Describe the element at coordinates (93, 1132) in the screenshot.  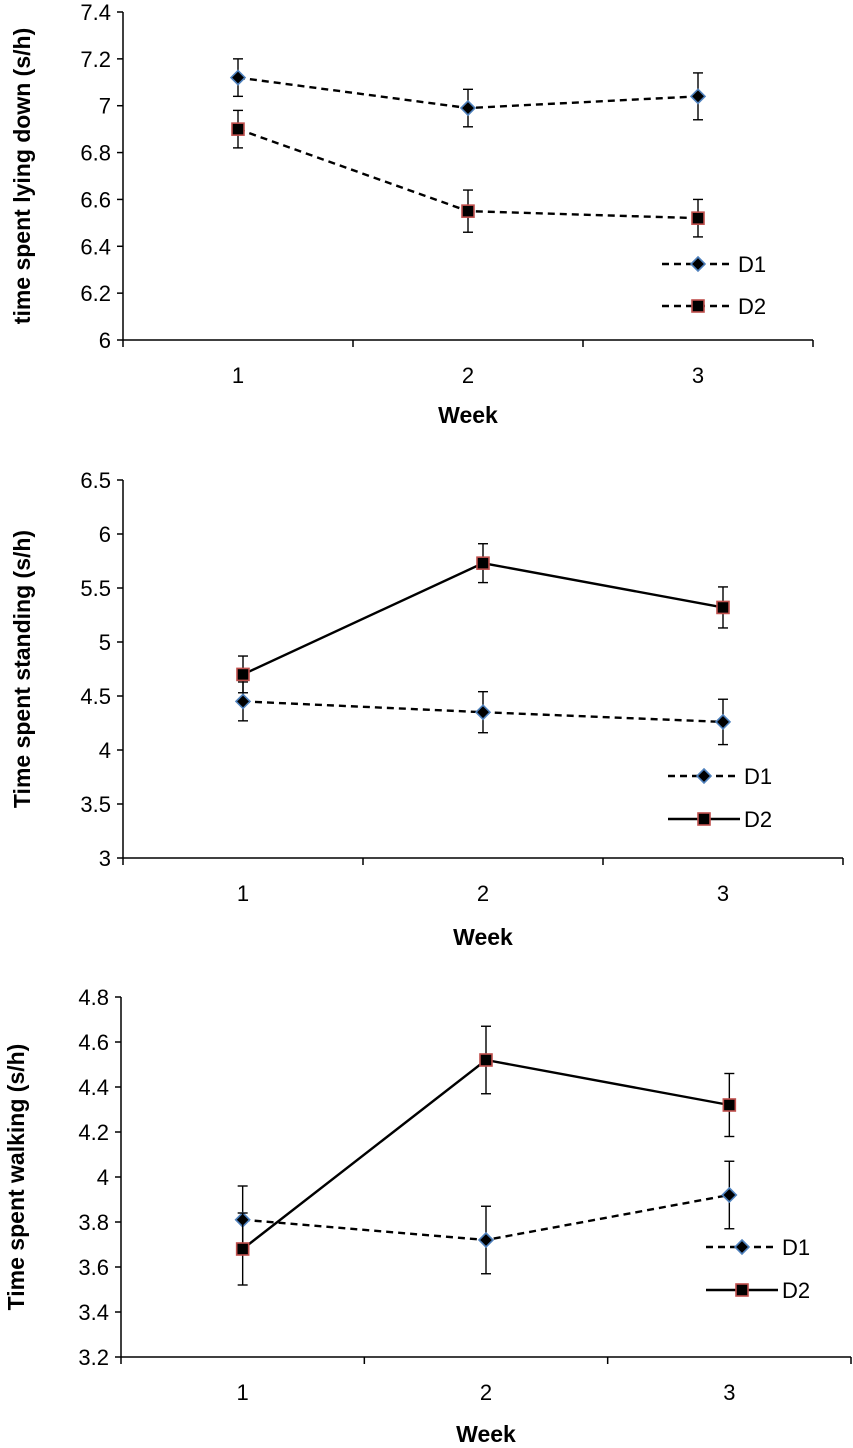
I see `y-tick-label: 4.2` at that location.